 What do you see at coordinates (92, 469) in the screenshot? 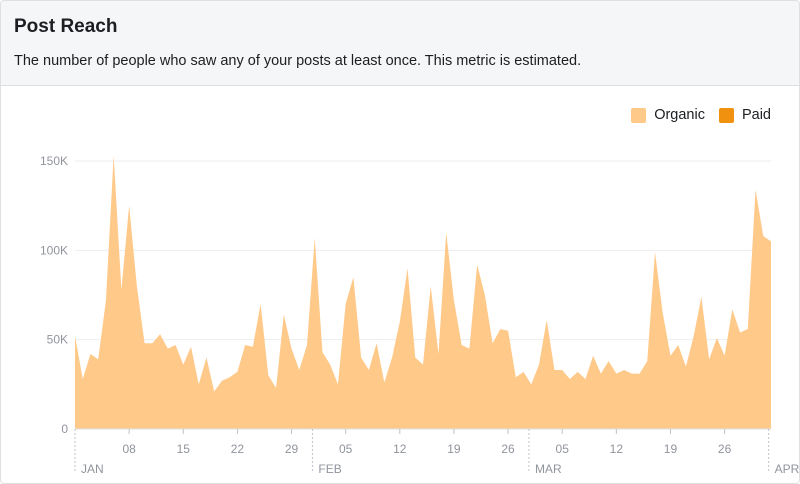
I see `month-label: JAN` at bounding box center [92, 469].